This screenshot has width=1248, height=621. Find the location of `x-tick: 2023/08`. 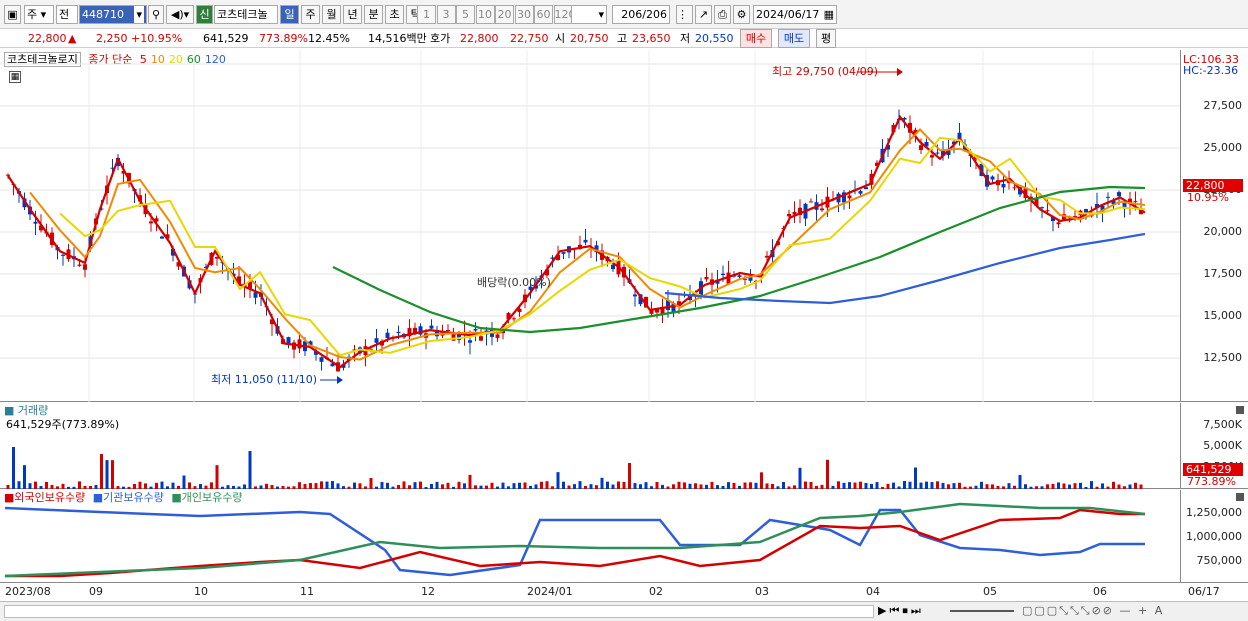

x-tick: 2023/08 is located at coordinates (28, 591).